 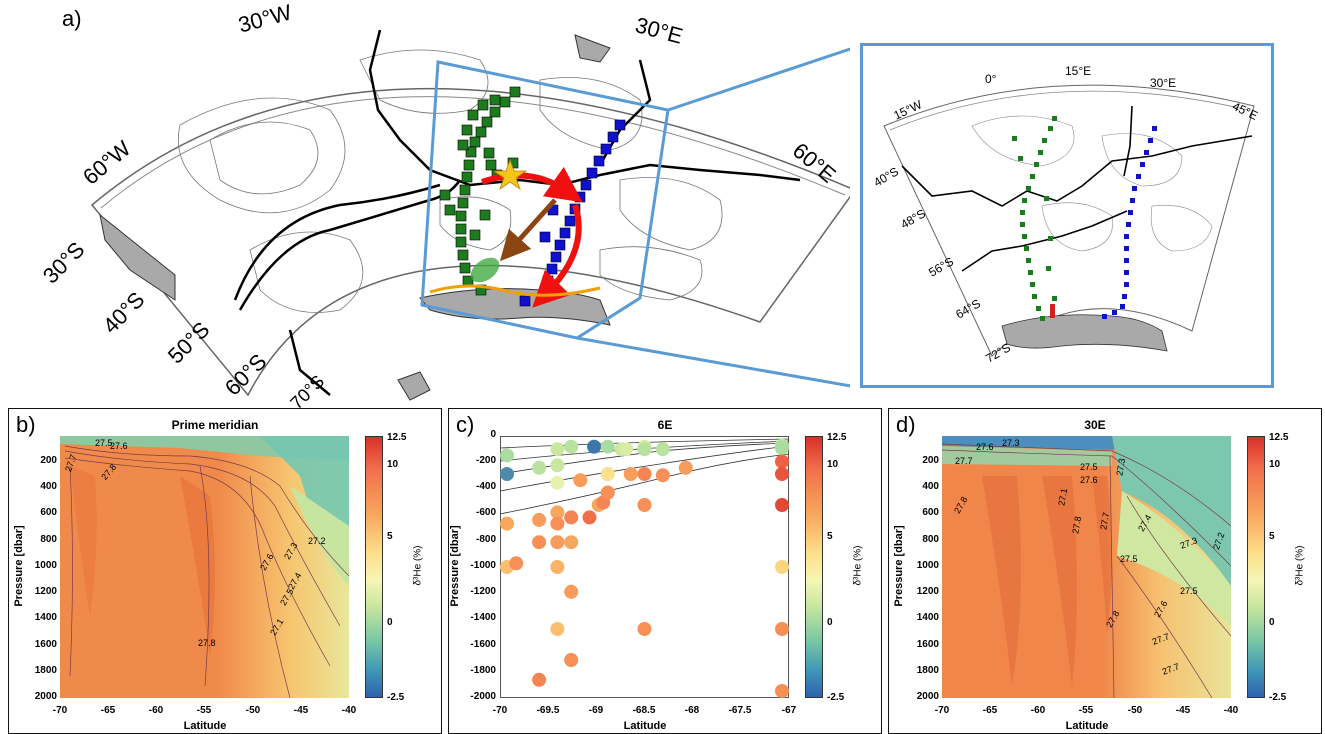 I want to click on panel-b-ylabel: Pressure [dbar], so click(x=19, y=566).